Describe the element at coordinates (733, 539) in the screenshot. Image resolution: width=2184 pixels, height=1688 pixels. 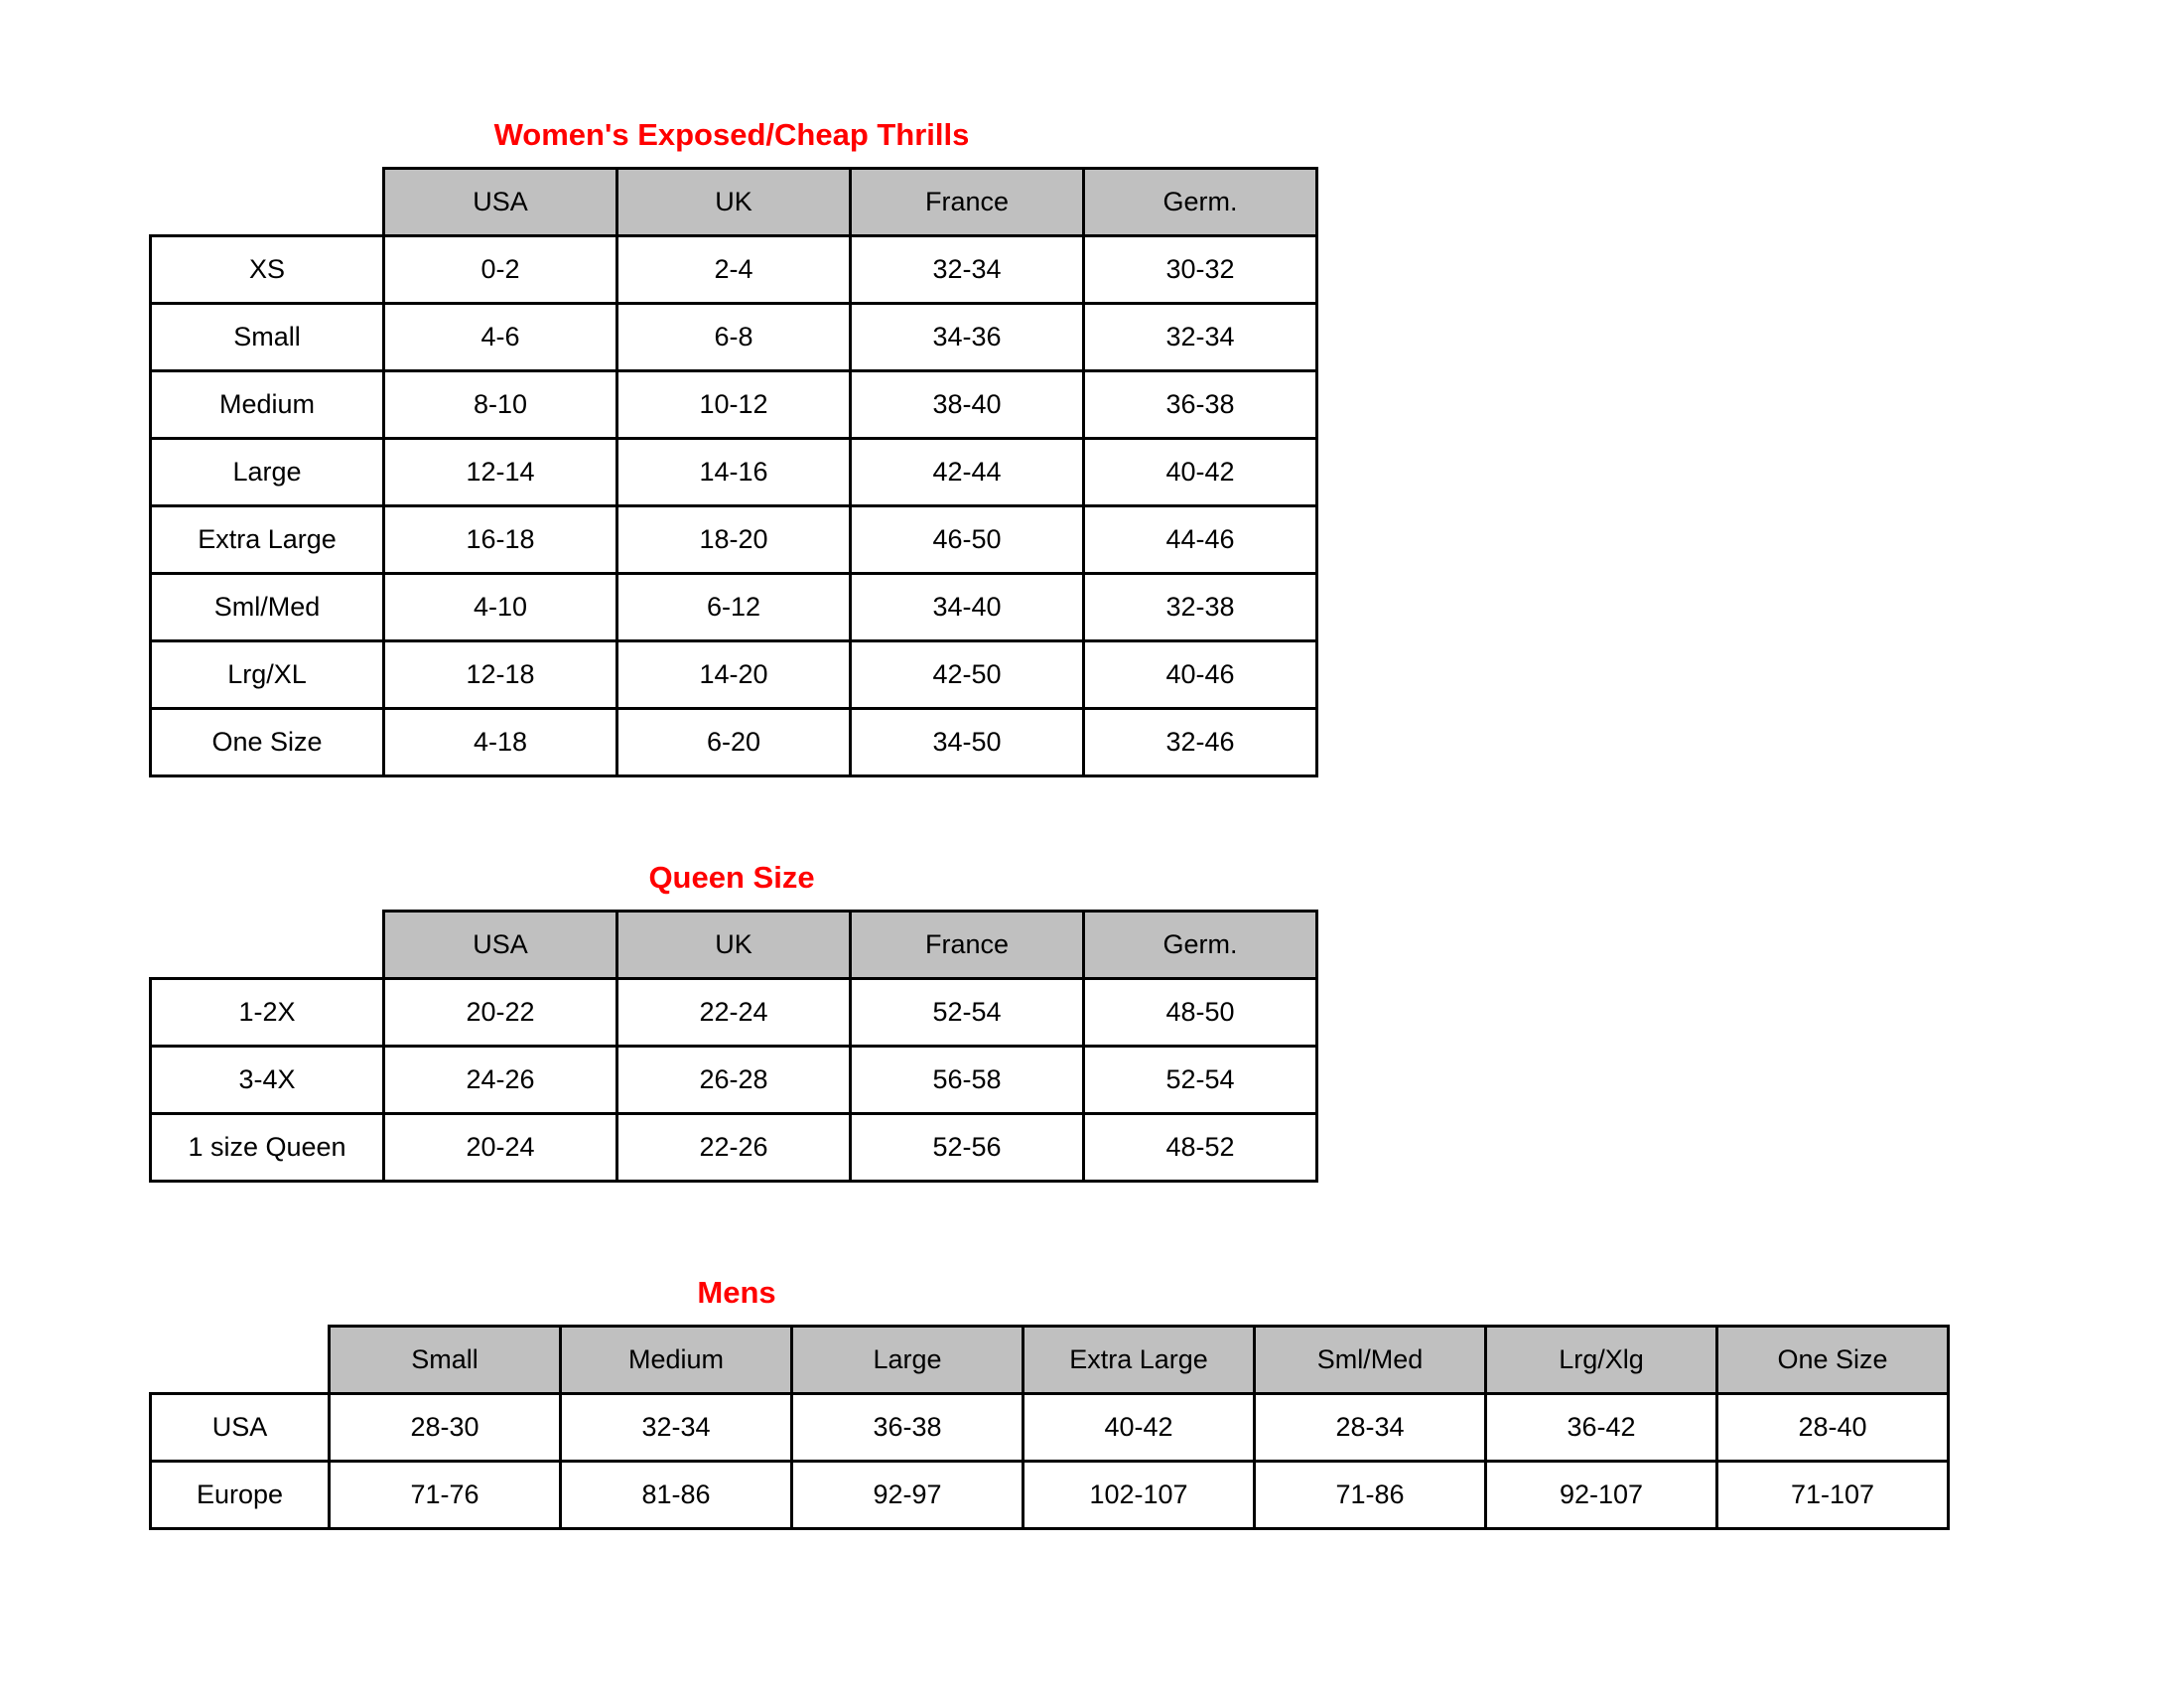
I see `table-row: Extra Large 16-18 18-20 46-50 44-46` at that location.